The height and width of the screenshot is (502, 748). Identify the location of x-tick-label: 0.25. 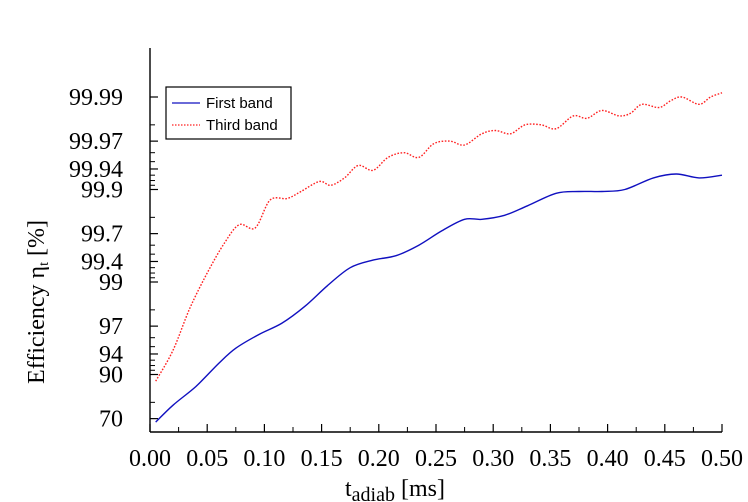
(436, 459).